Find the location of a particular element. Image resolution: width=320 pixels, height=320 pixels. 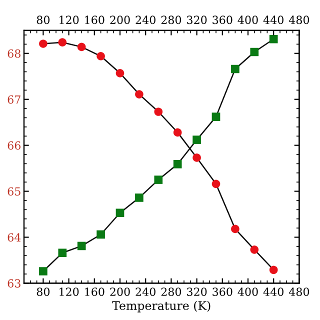

y-tick-label: 63 is located at coordinates (14, 283).